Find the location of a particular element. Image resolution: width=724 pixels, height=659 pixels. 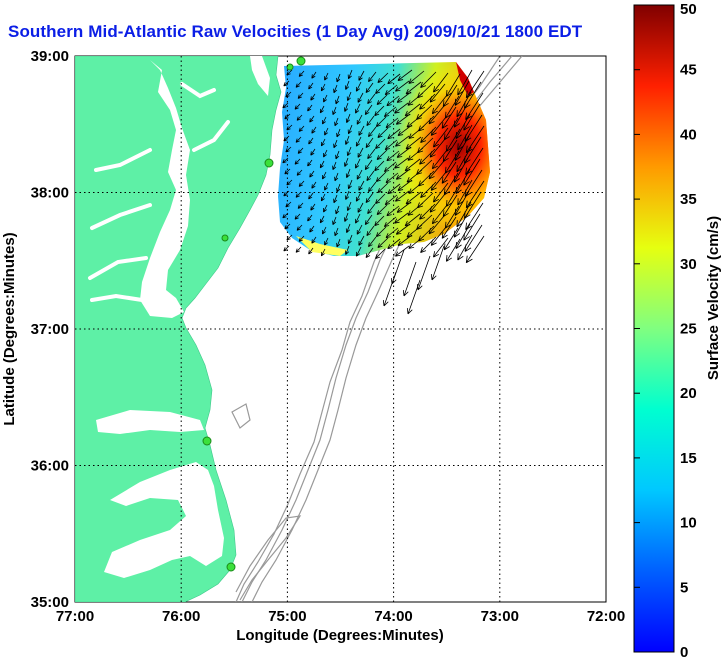

radar-stations is located at coordinates (254, 314).